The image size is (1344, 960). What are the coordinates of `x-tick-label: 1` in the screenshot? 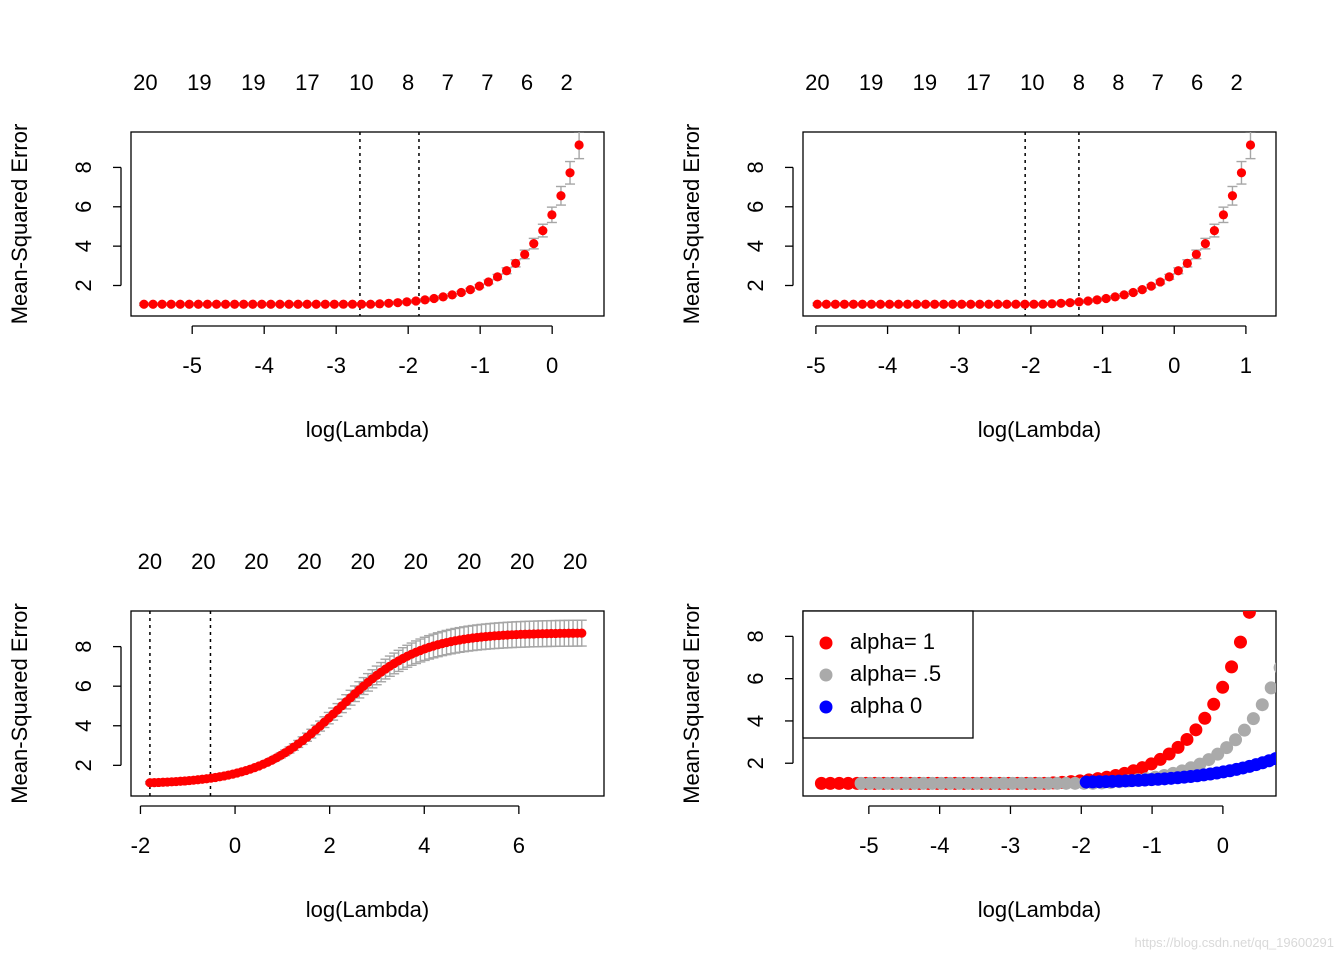 It's located at (1246, 365).